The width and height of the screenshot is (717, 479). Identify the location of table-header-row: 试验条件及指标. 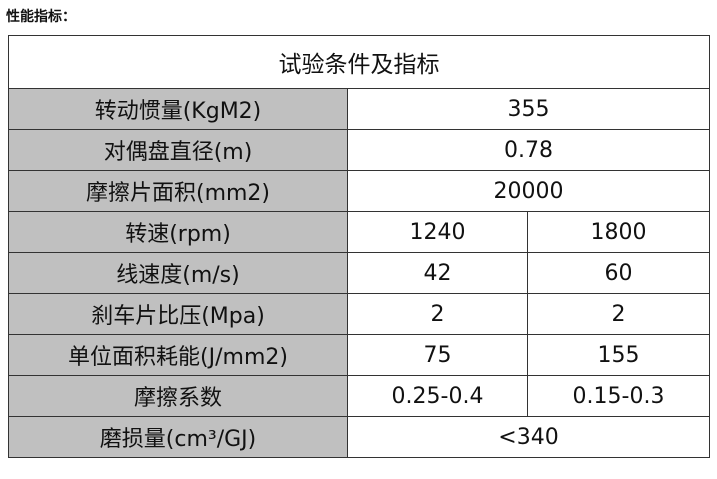
(359, 62).